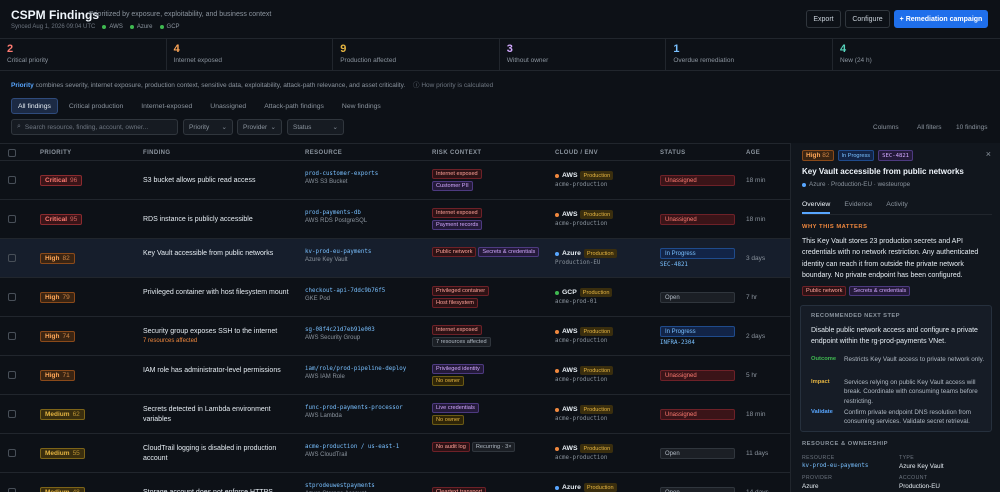 The width and height of the screenshot is (1000, 492). I want to click on ticket-link: INFRA-2304, so click(677, 343).